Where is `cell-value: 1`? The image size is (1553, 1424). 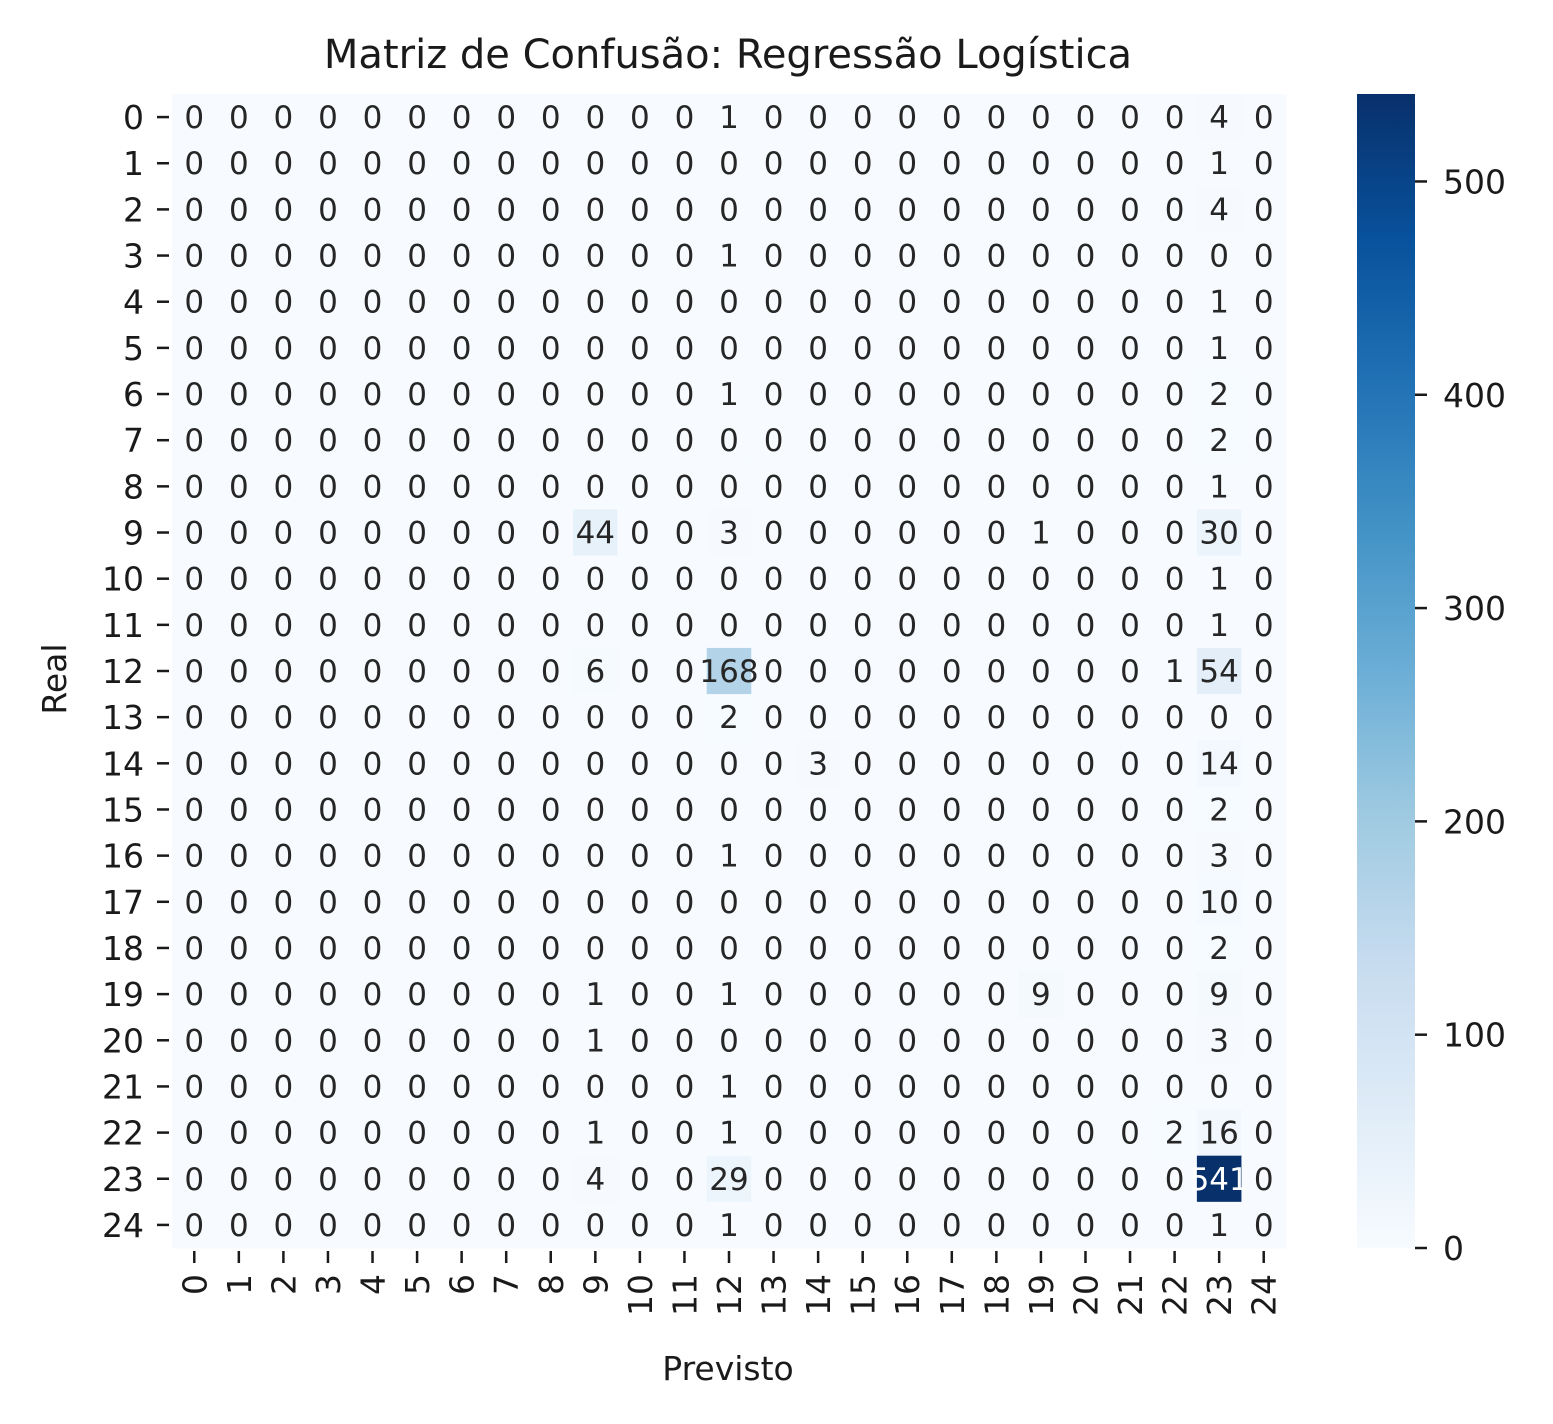
cell-value: 1 is located at coordinates (1219, 1226).